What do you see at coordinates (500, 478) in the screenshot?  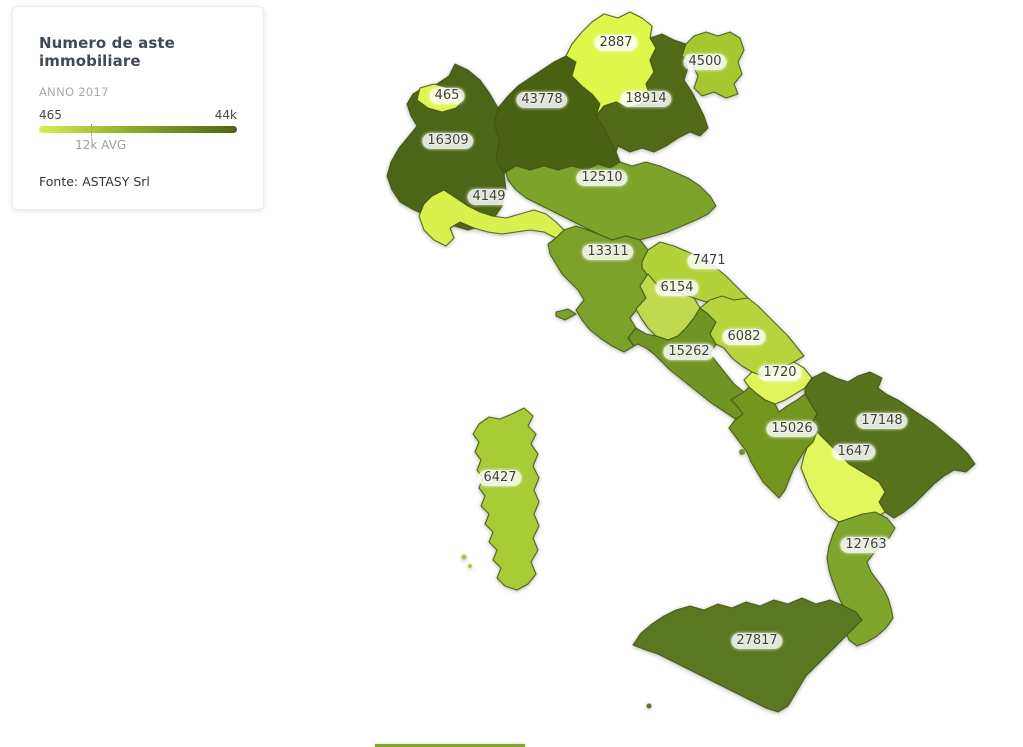 I see `region-value-label-sardegna: 6427` at bounding box center [500, 478].